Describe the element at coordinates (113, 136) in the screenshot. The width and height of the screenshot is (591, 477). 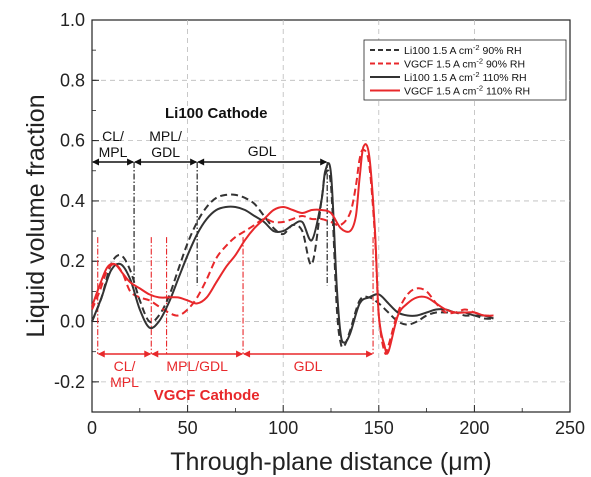
I see `li100-region-label-line: CL/` at that location.